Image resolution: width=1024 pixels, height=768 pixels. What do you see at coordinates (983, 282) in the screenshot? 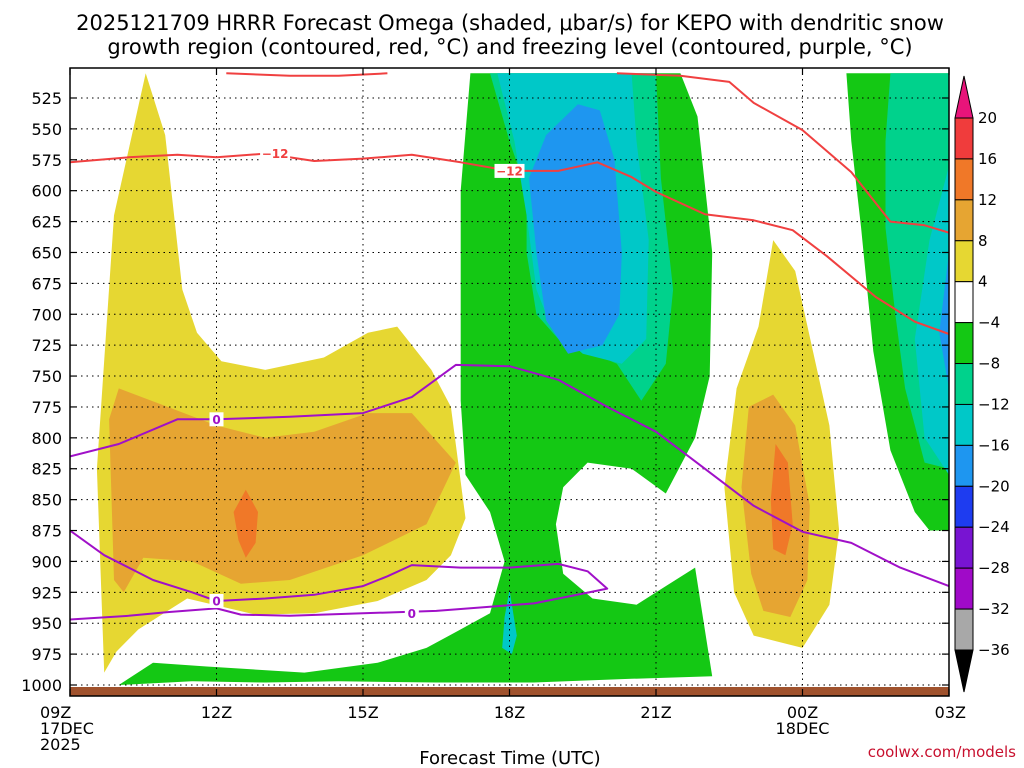
I see `colorbar-tick-label-4: 4` at bounding box center [983, 282].